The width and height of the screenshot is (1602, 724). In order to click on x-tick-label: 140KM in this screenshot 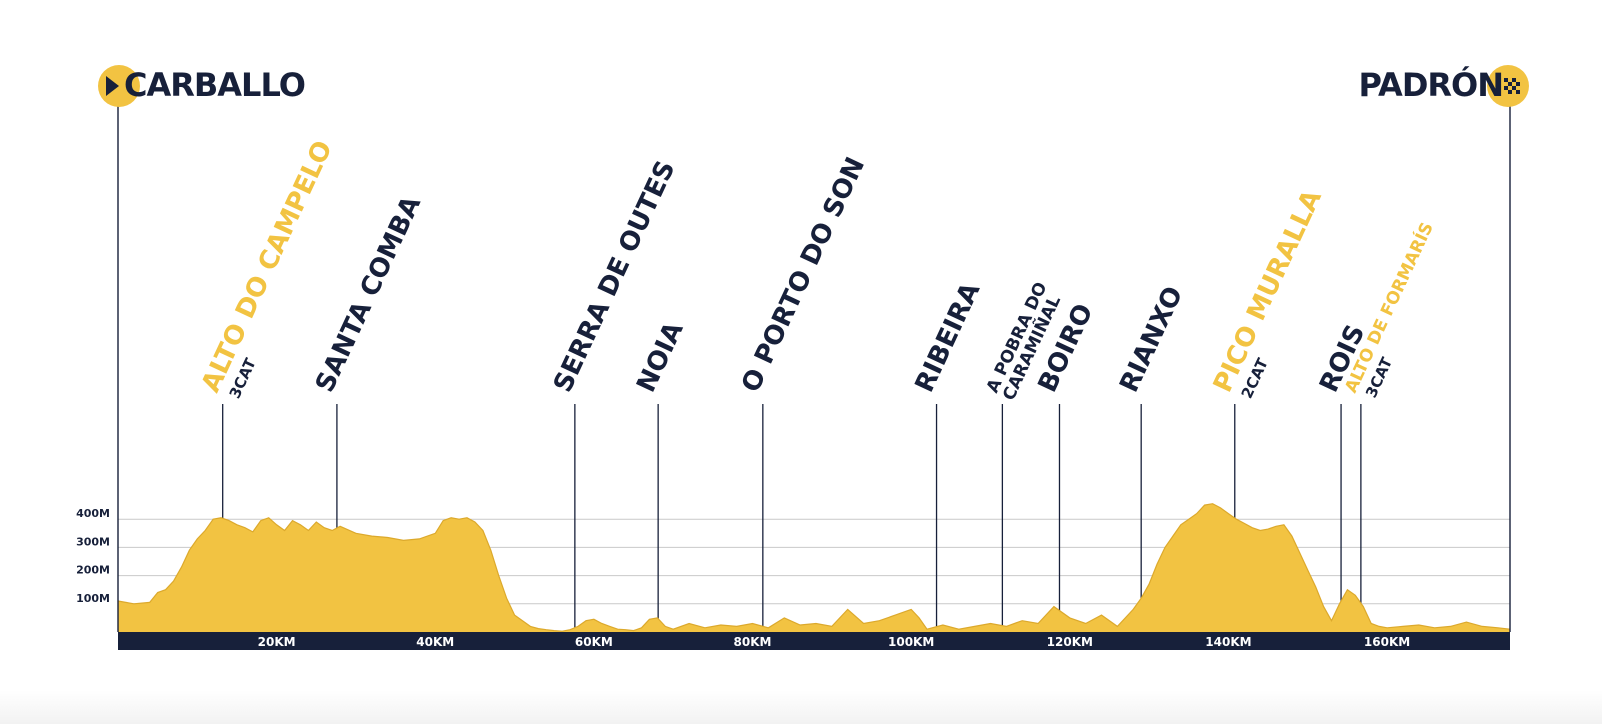, I will do `click(1228, 642)`.